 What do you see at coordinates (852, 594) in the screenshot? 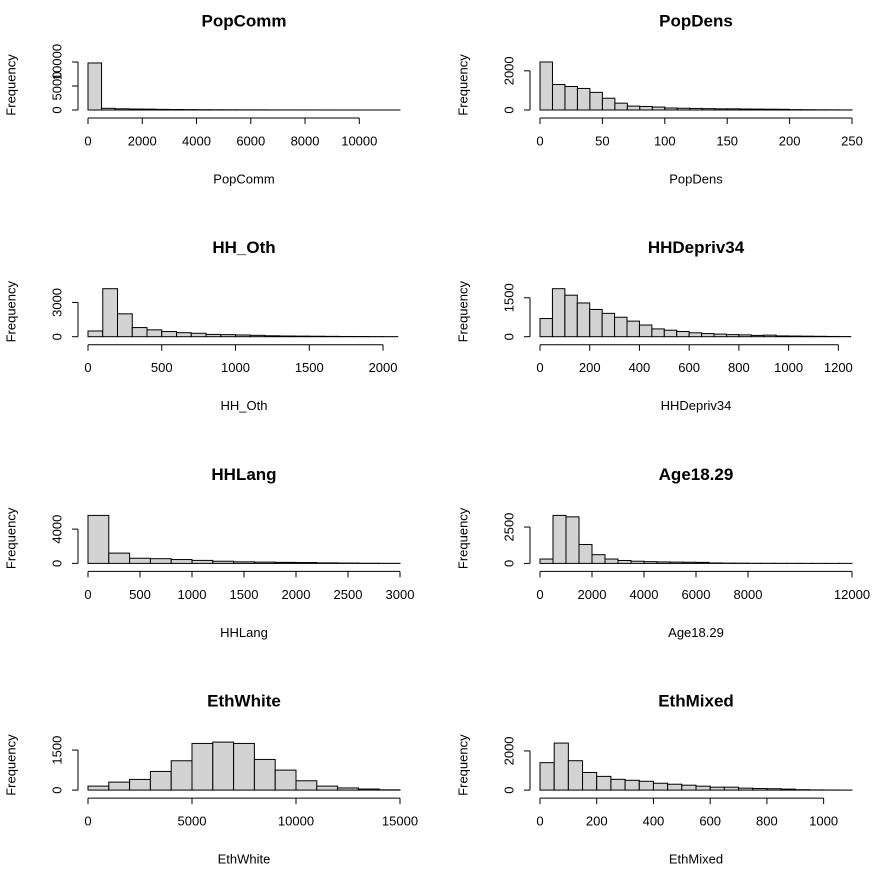
I see `x-tick-label: 12000` at bounding box center [852, 594].